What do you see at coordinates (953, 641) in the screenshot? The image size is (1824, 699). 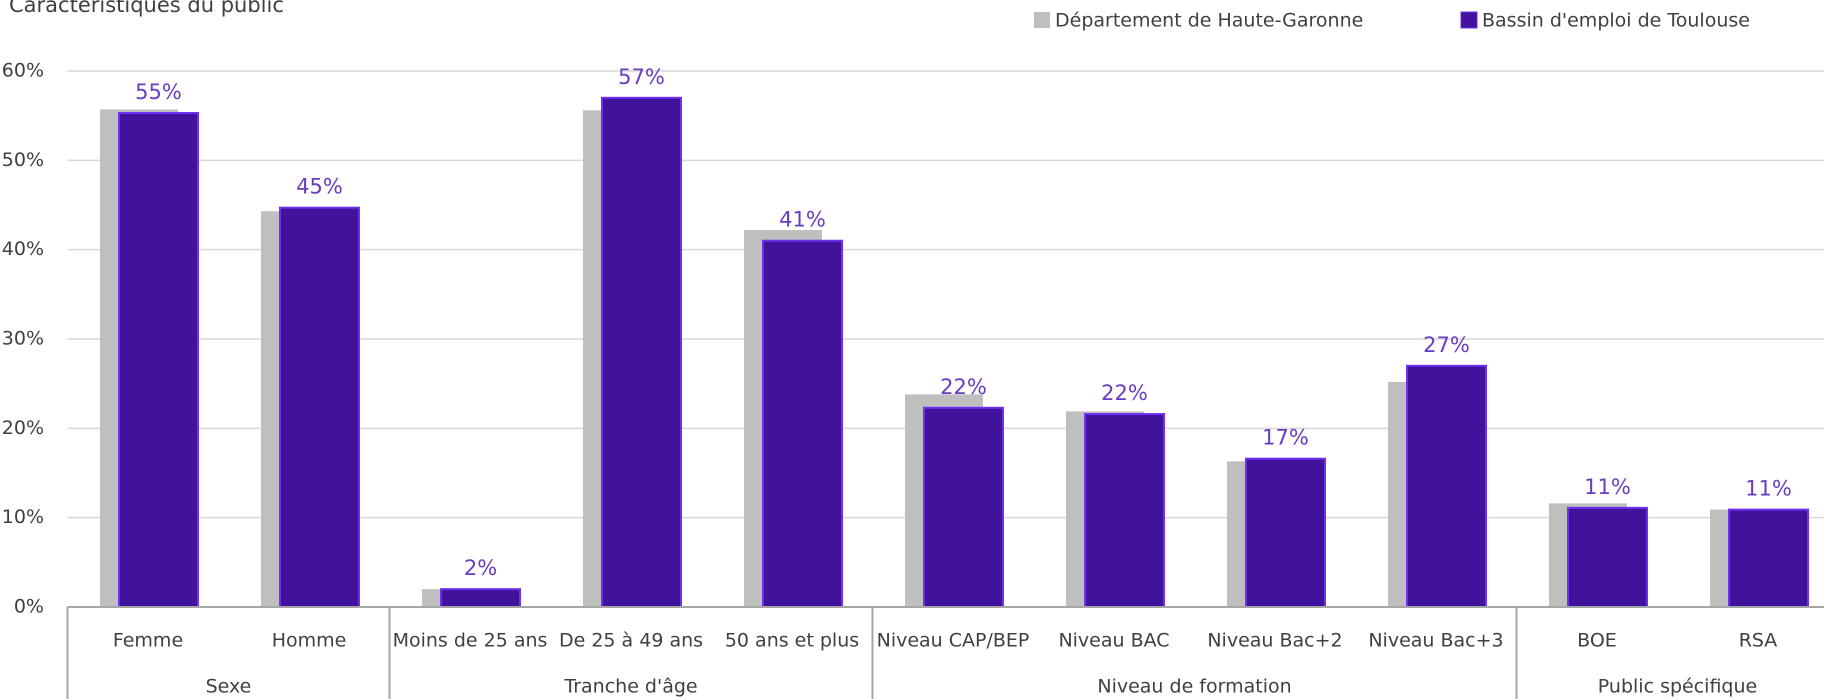 I see `x-tick-label: Niveau CAP/BEP` at bounding box center [953, 641].